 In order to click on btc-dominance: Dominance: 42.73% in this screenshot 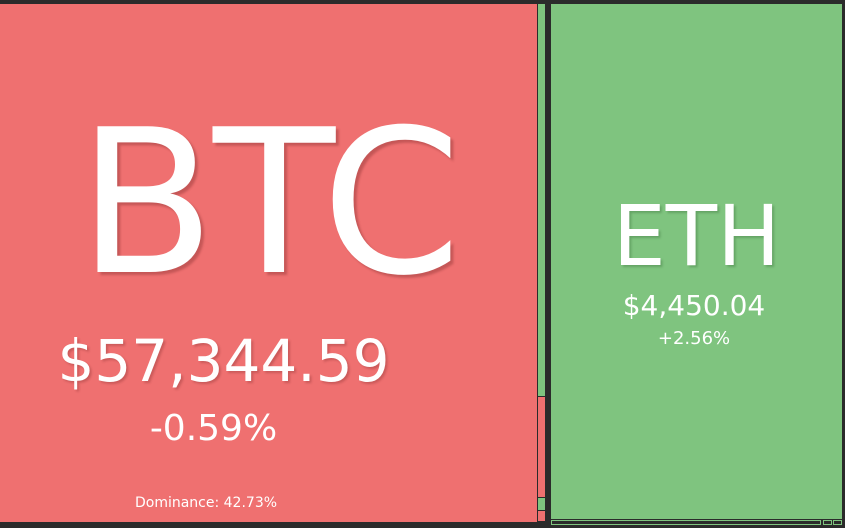, I will do `click(206, 503)`.